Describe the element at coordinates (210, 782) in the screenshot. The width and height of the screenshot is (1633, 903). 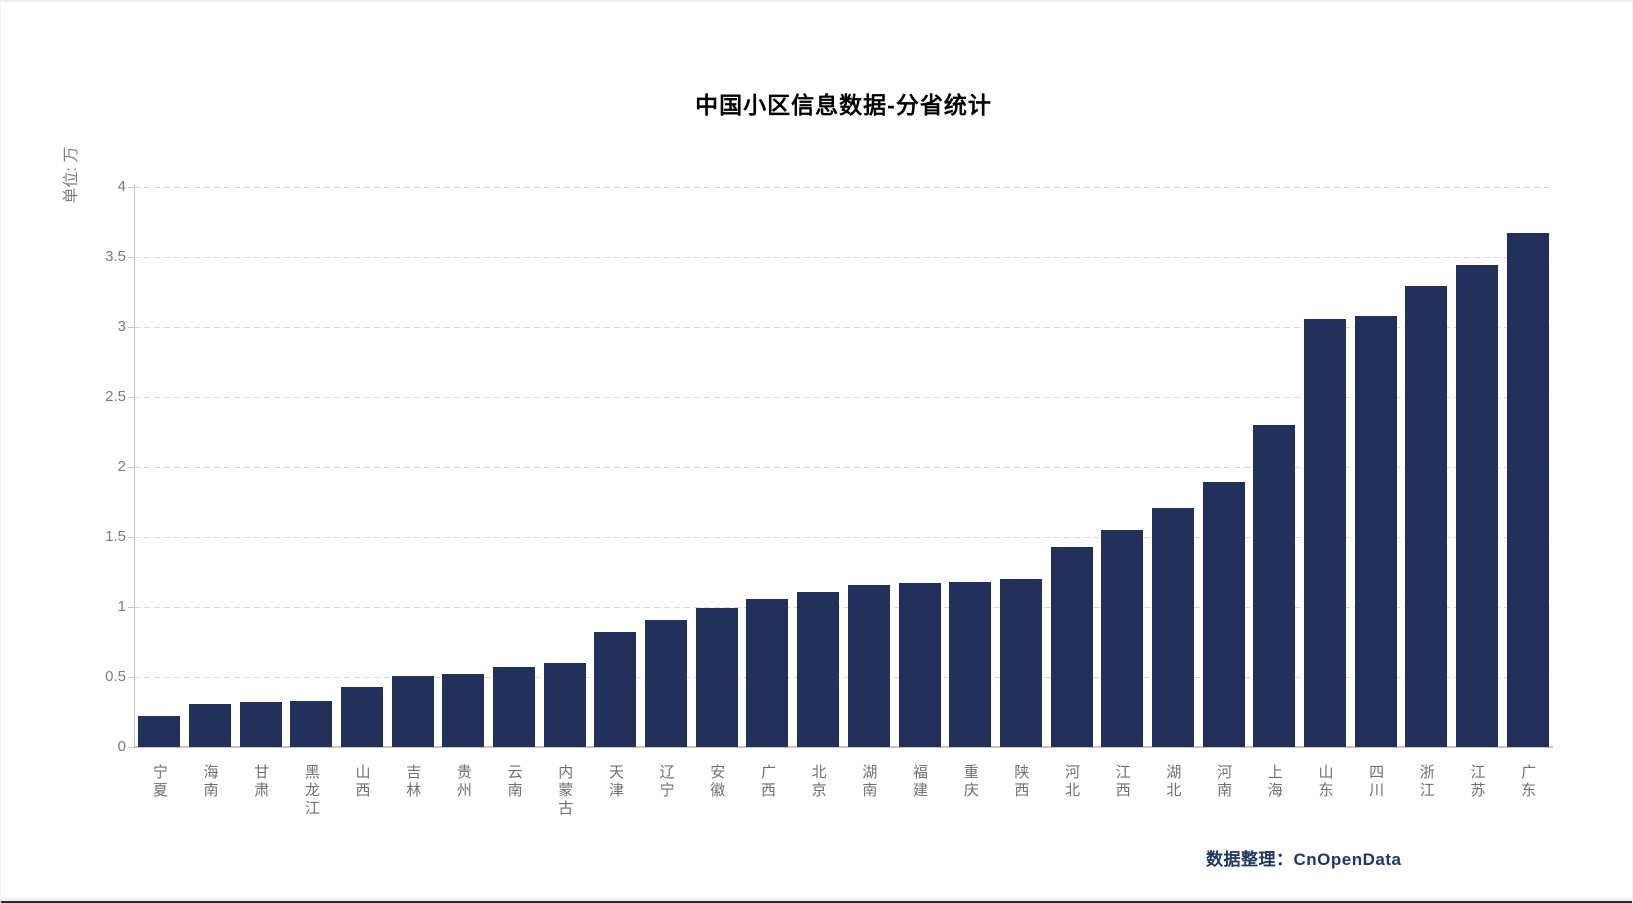
I see `x-tick-label: 海南` at that location.